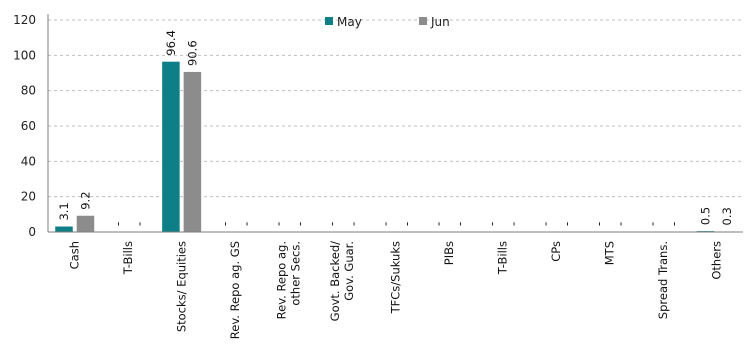 Image resolution: width=750 pixels, height=362 pixels. I want to click on y-tick-label: 100, so click(24, 55).